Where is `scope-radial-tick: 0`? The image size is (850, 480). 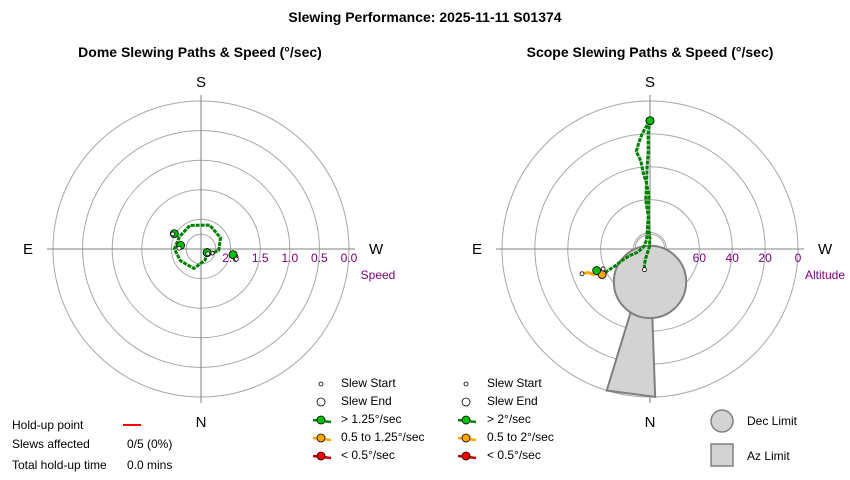
scope-radial-tick: 0 is located at coordinates (798, 258).